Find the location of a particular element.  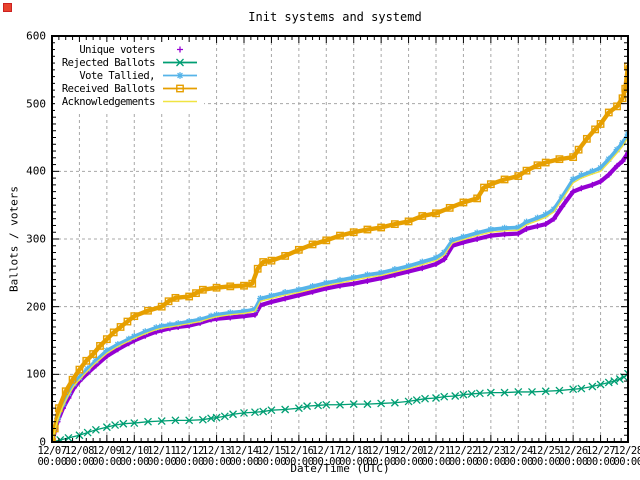

y-tick-label: 600 is located at coordinates (36, 36).